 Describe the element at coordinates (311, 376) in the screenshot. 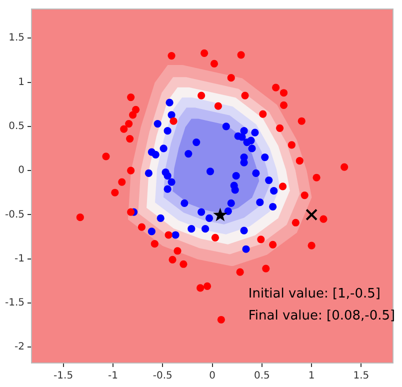

I see `x-tick-label: 1` at that location.